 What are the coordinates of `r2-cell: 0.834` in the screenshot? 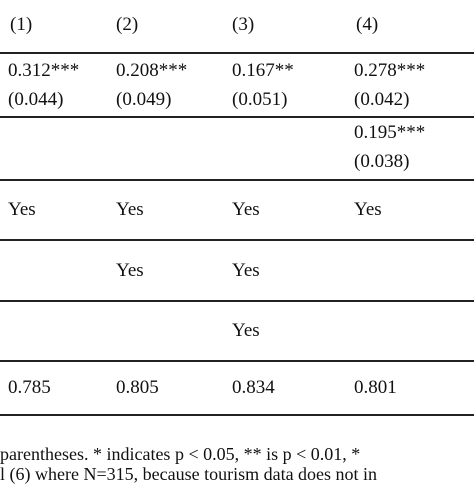 It's located at (253, 387).